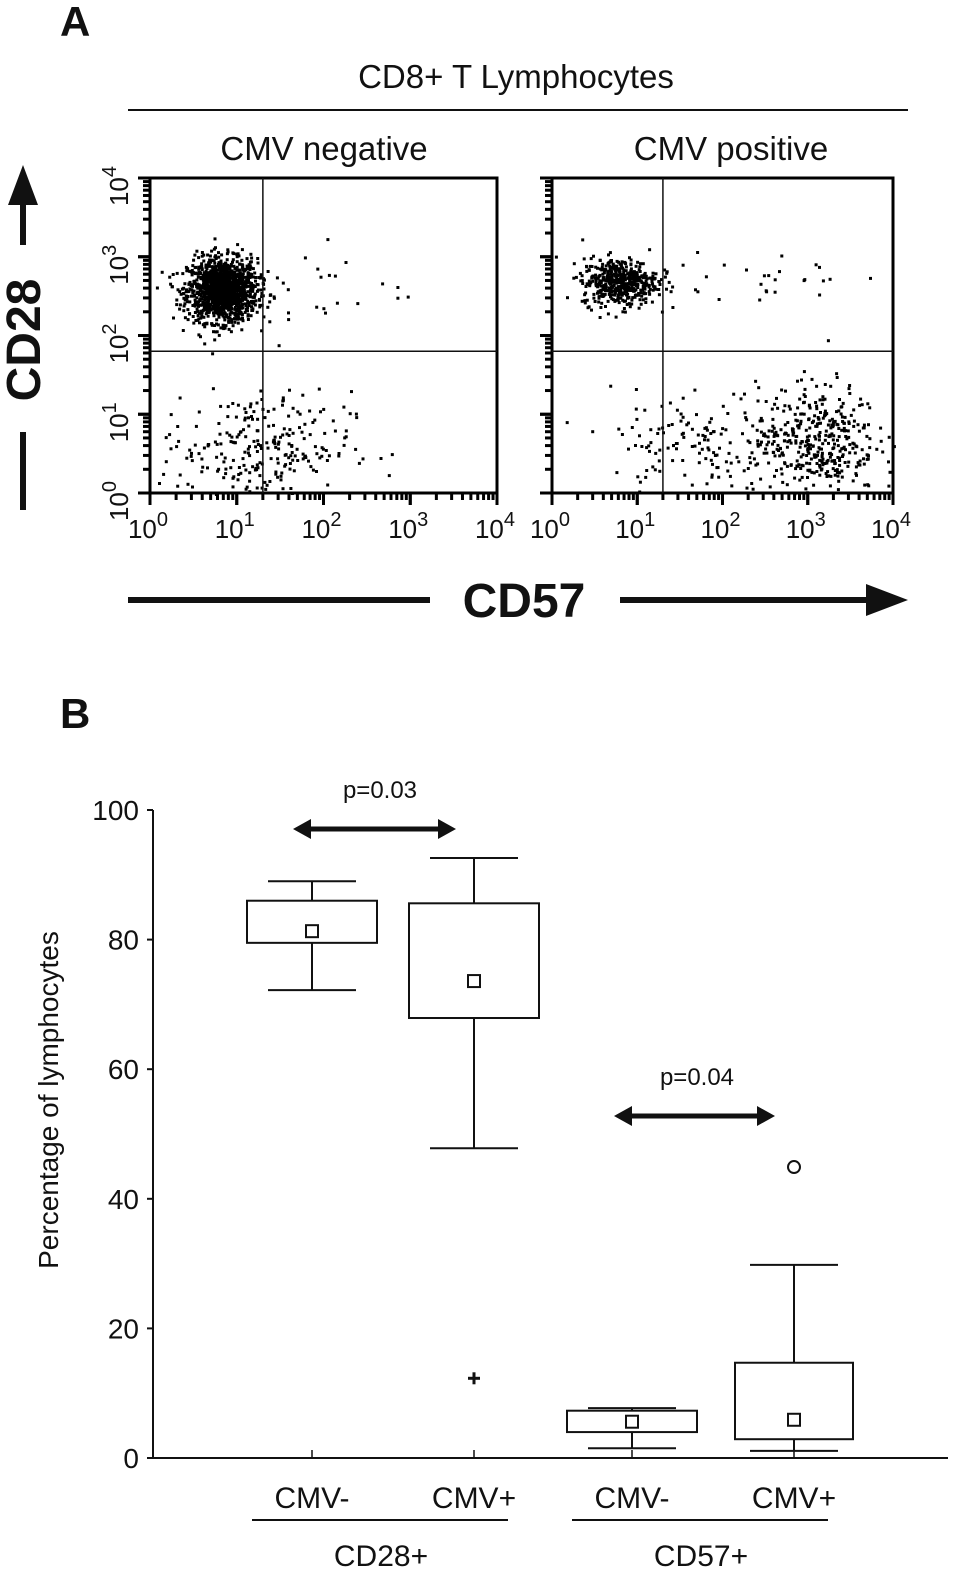 The image size is (955, 1572). What do you see at coordinates (279, 600) in the screenshot?
I see `cd57-line` at bounding box center [279, 600].